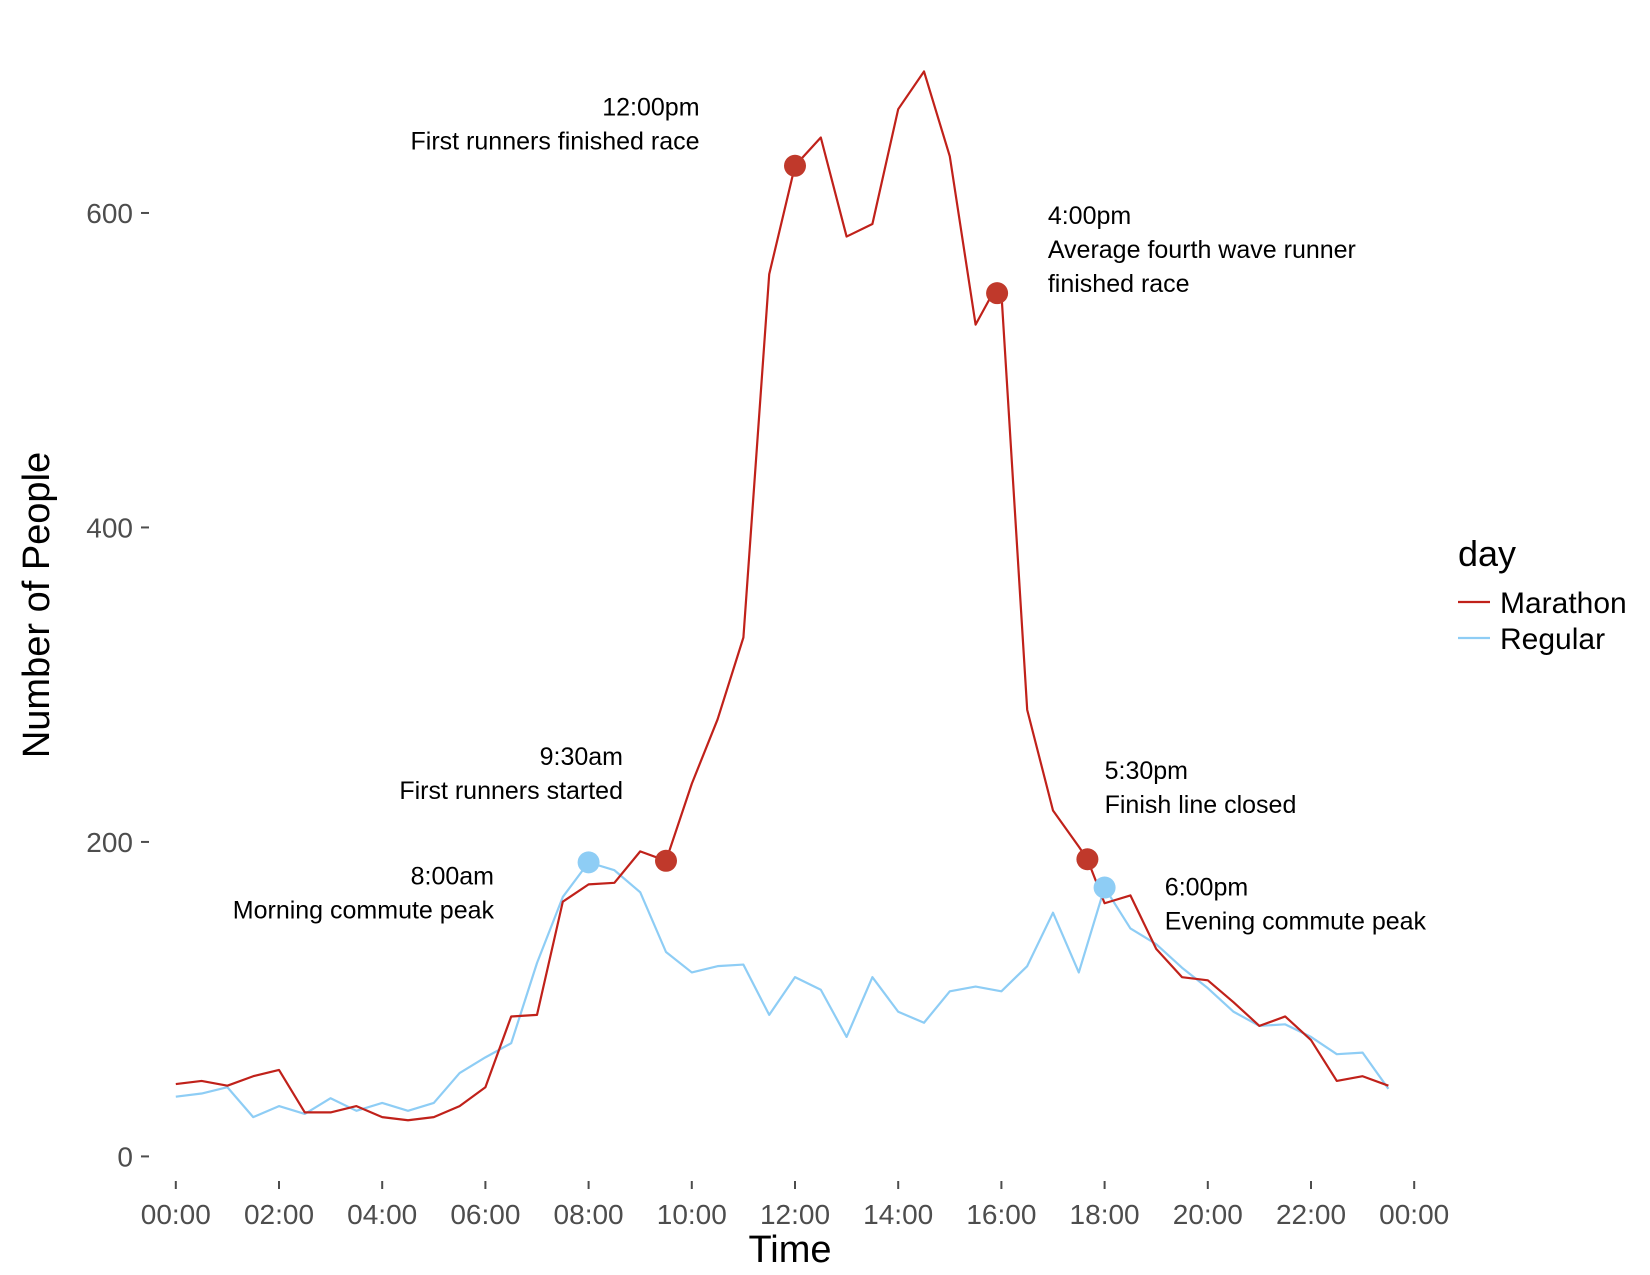 The image size is (1650, 1275). I want to click on y-tick-label: 400, so click(109, 527).